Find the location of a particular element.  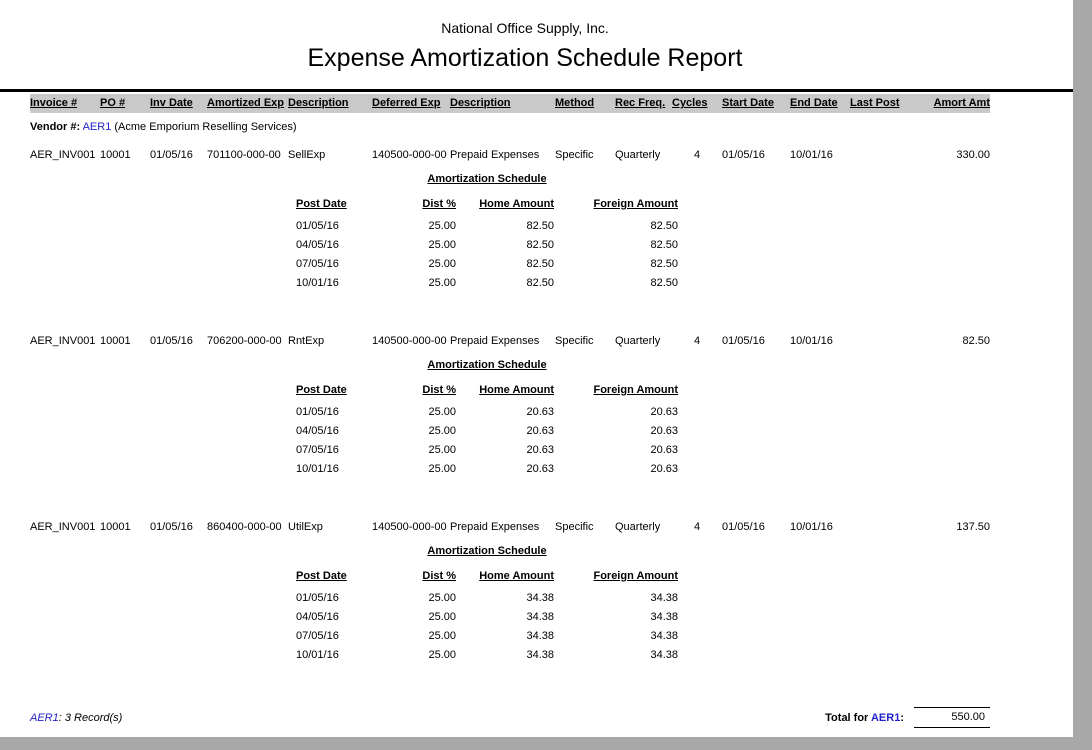

schedule-post-date: 10/01/16 is located at coordinates (317, 283).